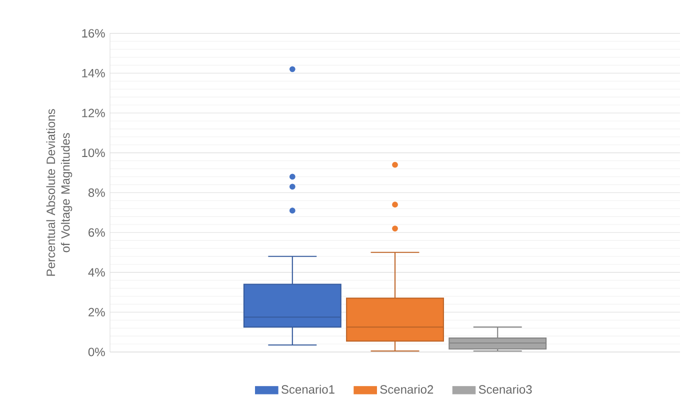  I want to click on y-tick-label: 0%, so click(96, 352).